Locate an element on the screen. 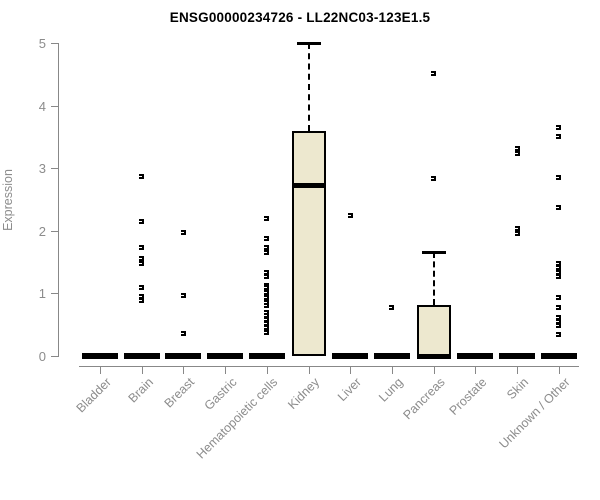 The width and height of the screenshot is (600, 500). x-tick-label: Breast is located at coordinates (179, 393).